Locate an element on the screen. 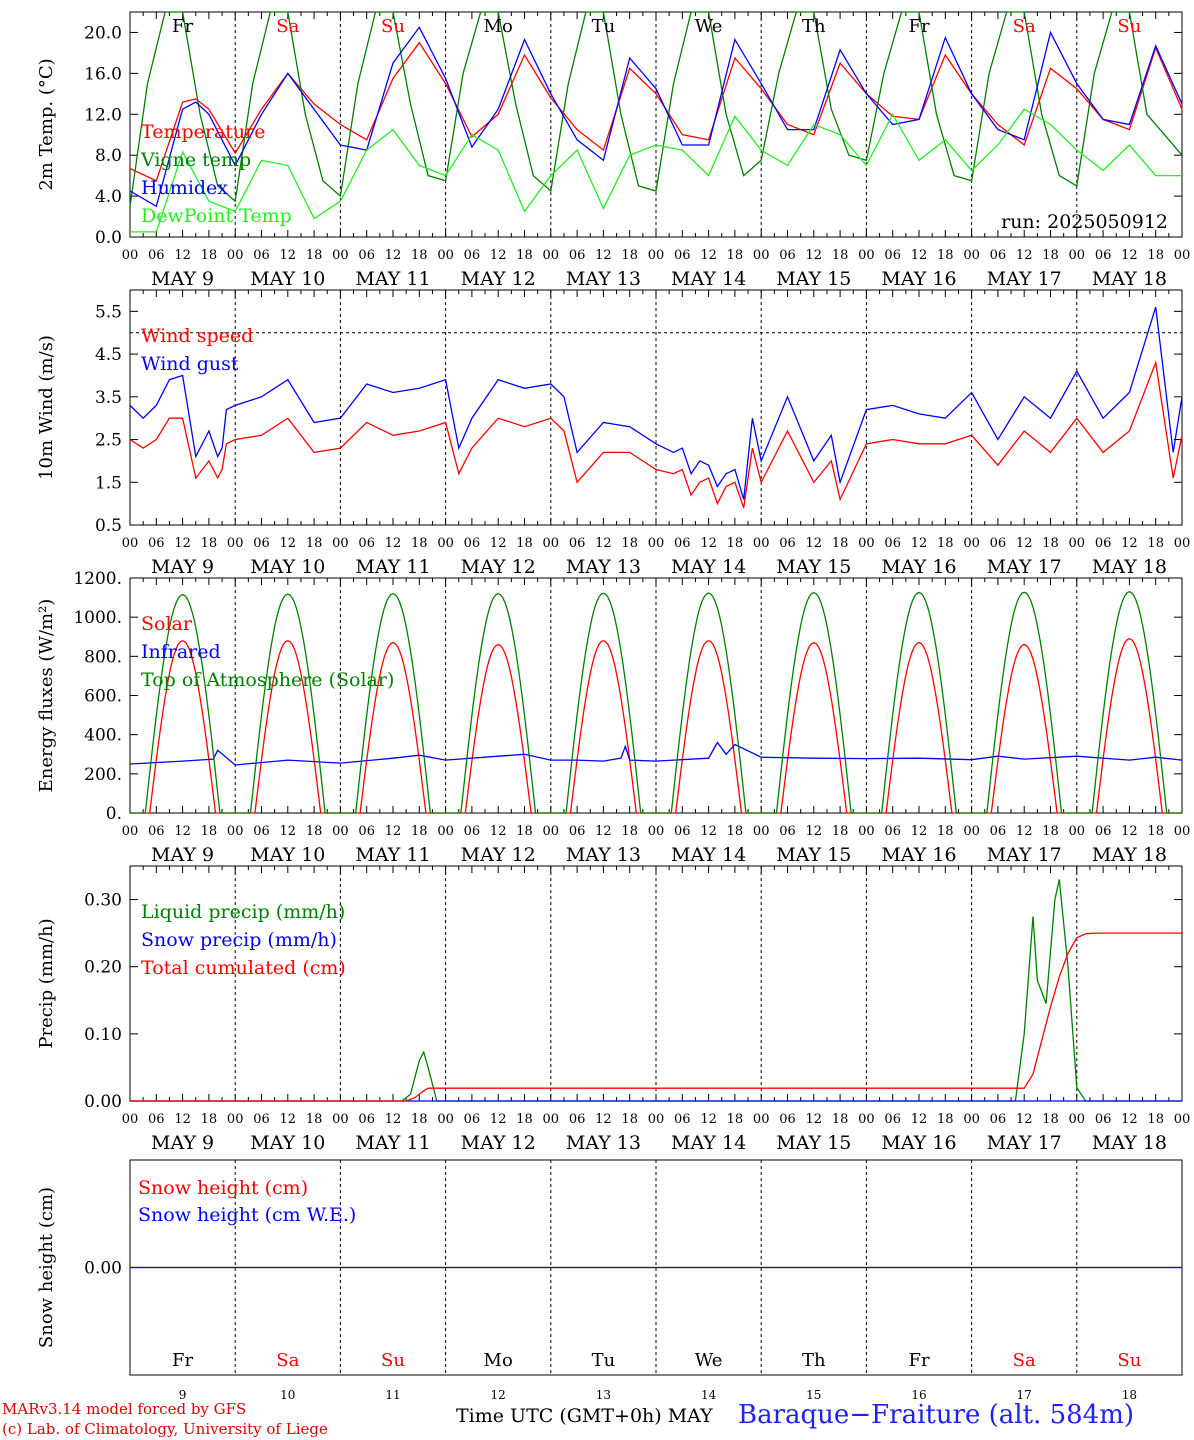  y-tick-label: 200. is located at coordinates (103, 775).